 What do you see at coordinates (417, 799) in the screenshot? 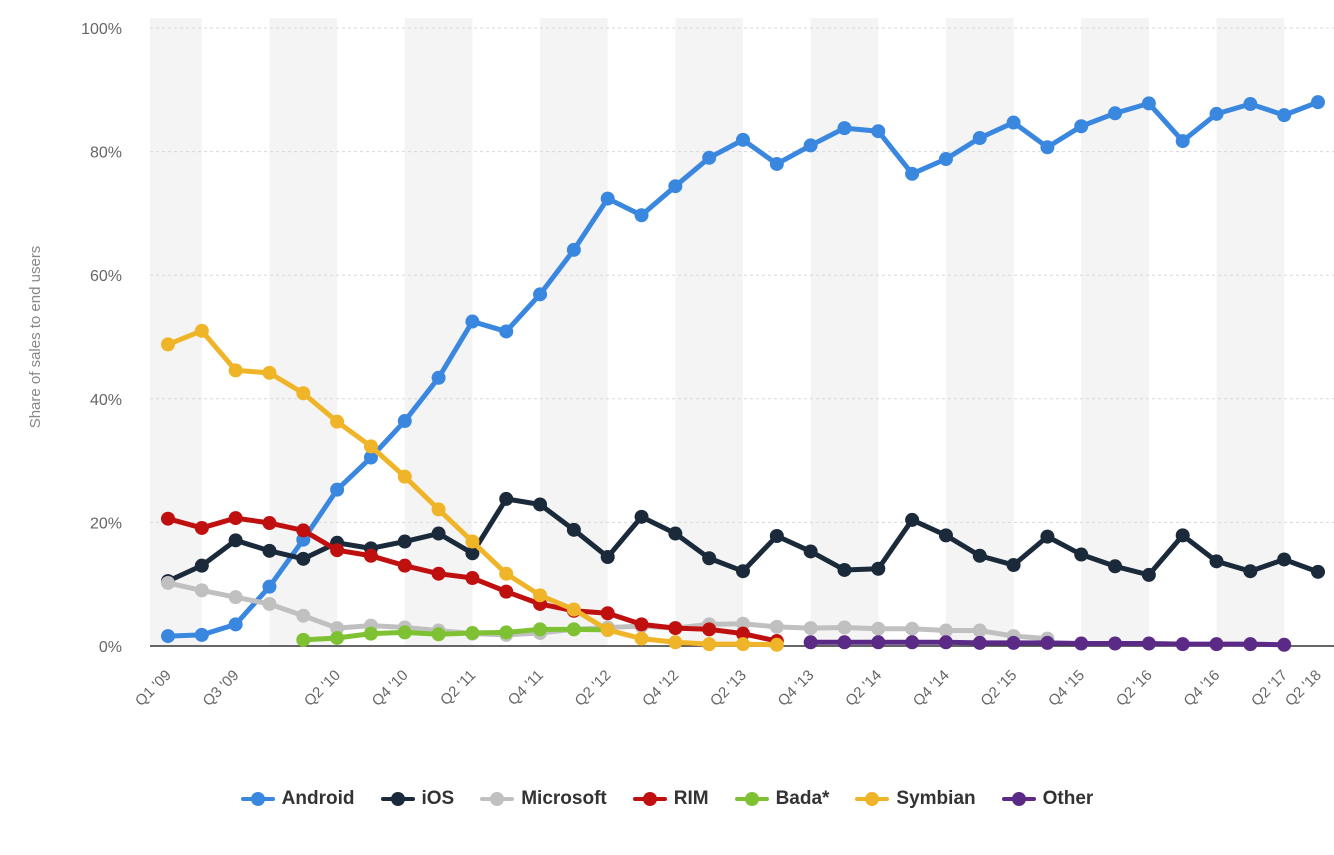
I see `legend-item: iOS` at bounding box center [417, 799].